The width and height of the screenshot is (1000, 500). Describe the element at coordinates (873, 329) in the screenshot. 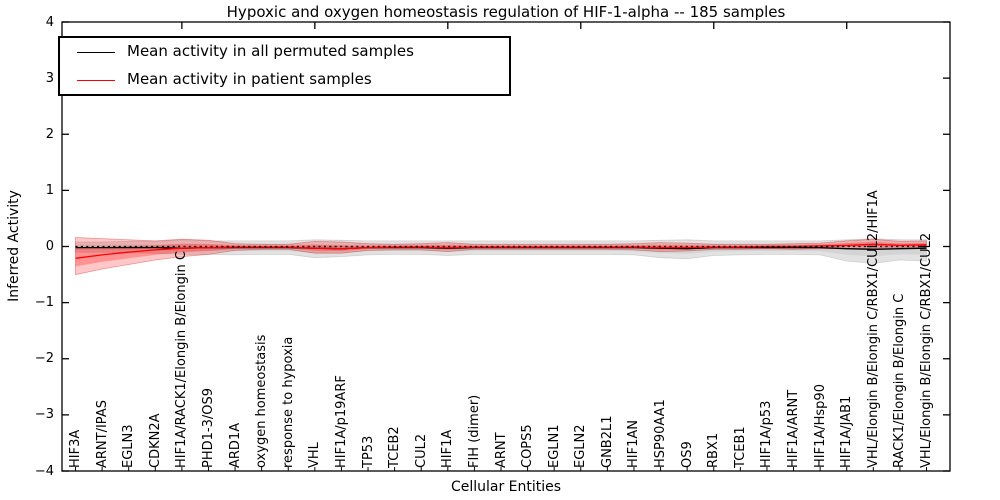

I see `x-tick-label: VHL/Elongin B/Elongin C/RBX1/CUL2/HIF1A` at that location.